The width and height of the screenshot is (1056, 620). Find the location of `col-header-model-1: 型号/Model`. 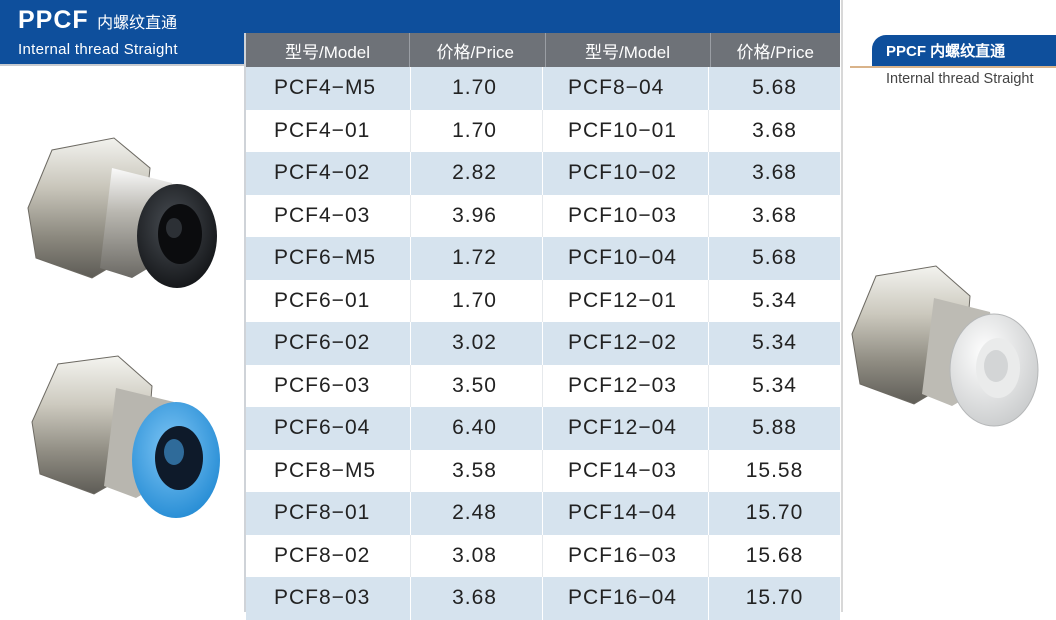

col-header-model-1: 型号/Model is located at coordinates (328, 50).